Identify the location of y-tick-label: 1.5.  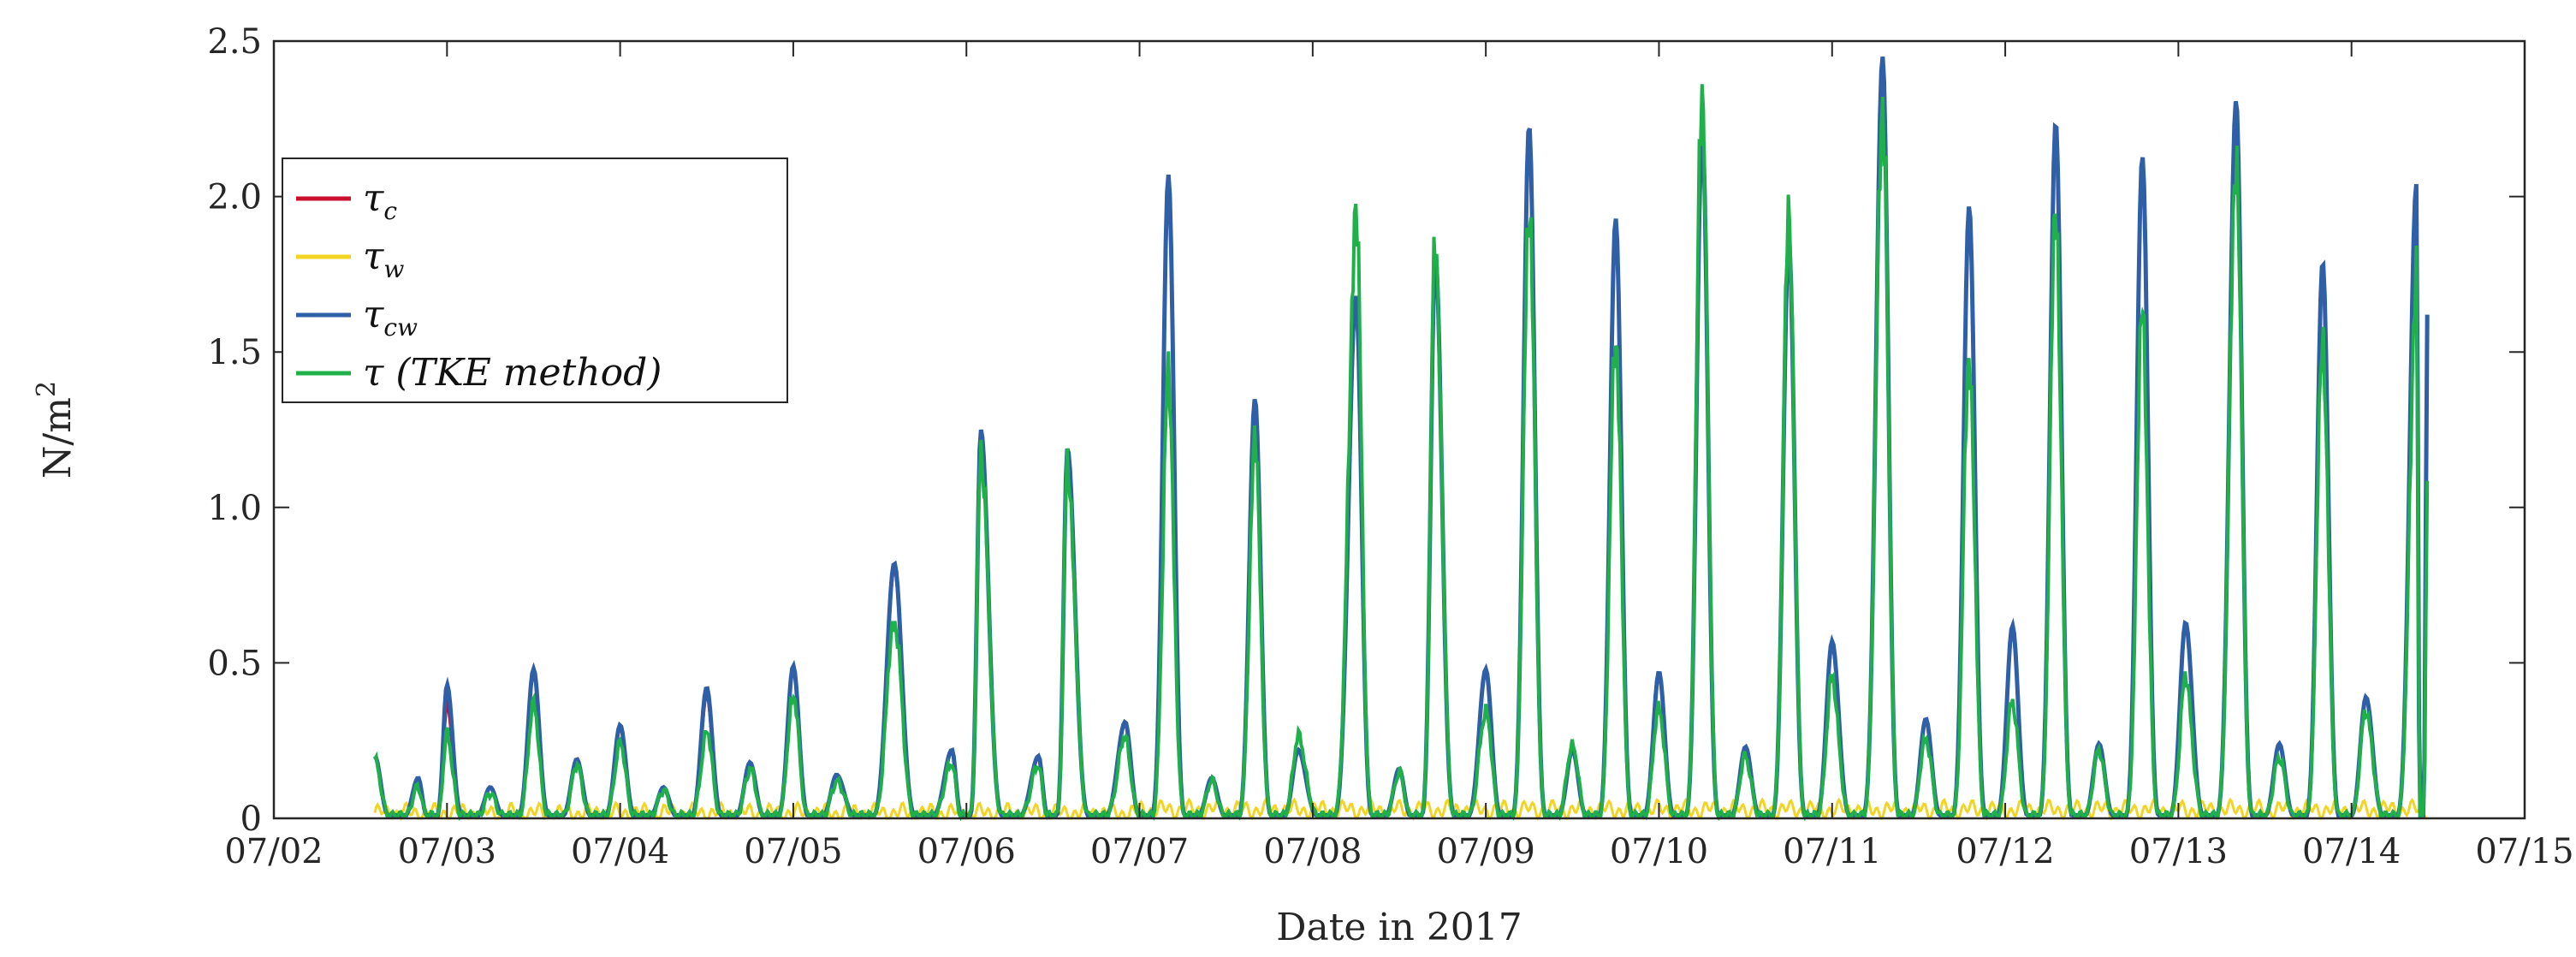
(234, 352).